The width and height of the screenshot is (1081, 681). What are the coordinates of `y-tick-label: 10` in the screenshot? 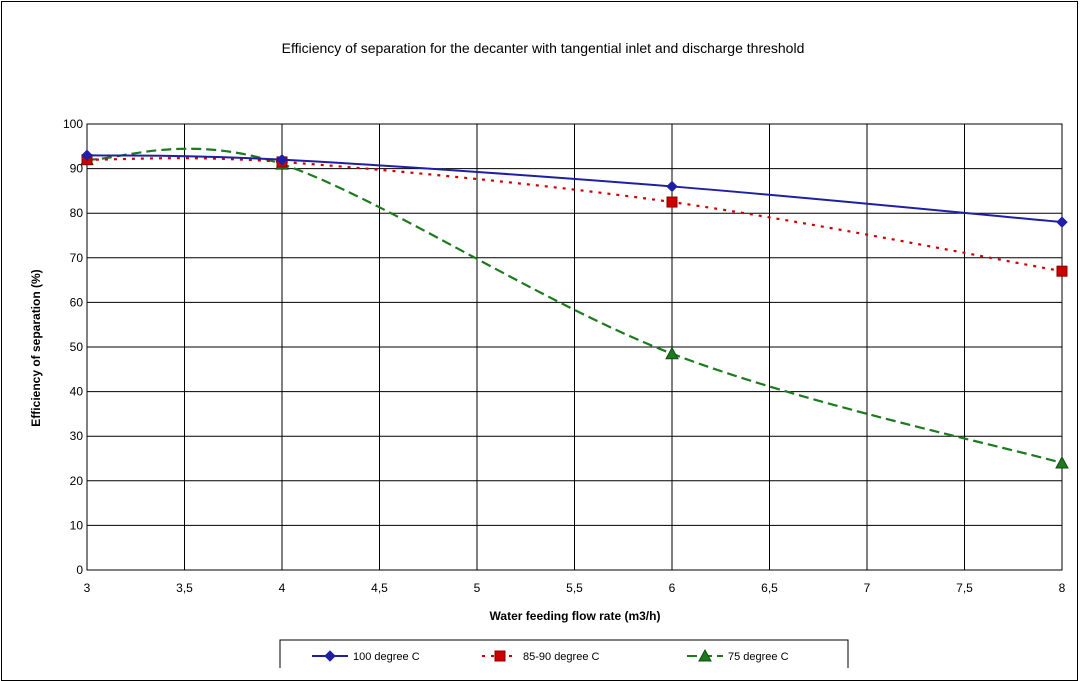 It's located at (77, 525).